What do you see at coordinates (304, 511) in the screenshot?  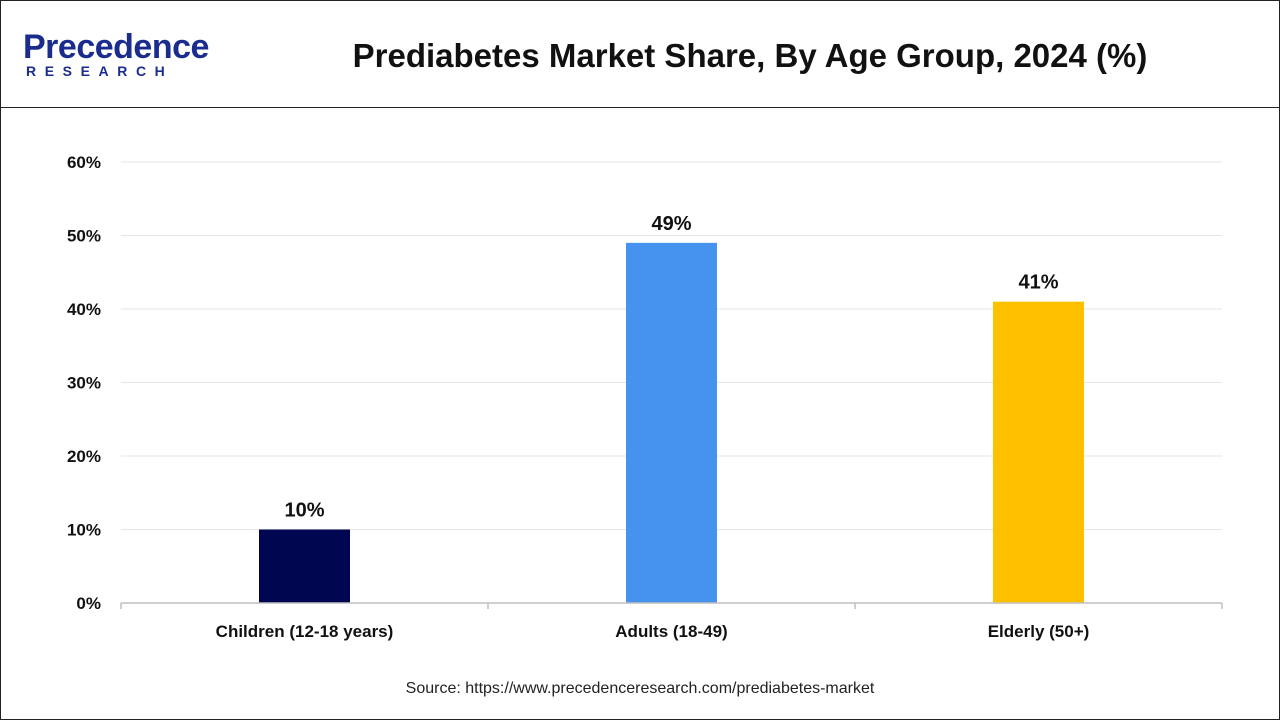 I see `data-label: 10%` at bounding box center [304, 511].